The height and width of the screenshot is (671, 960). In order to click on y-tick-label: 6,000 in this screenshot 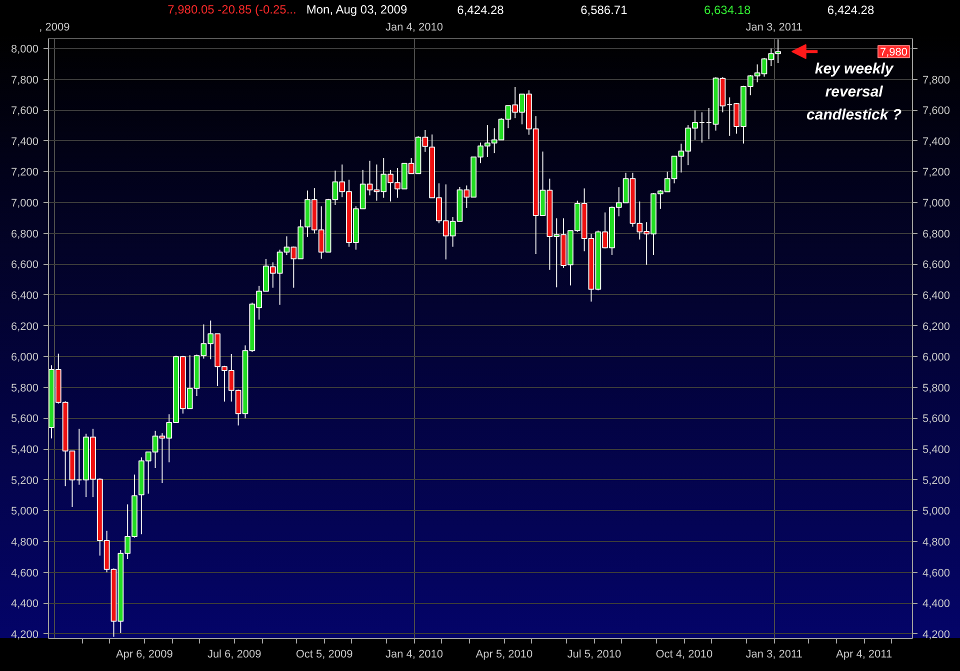, I will do `click(24, 358)`.